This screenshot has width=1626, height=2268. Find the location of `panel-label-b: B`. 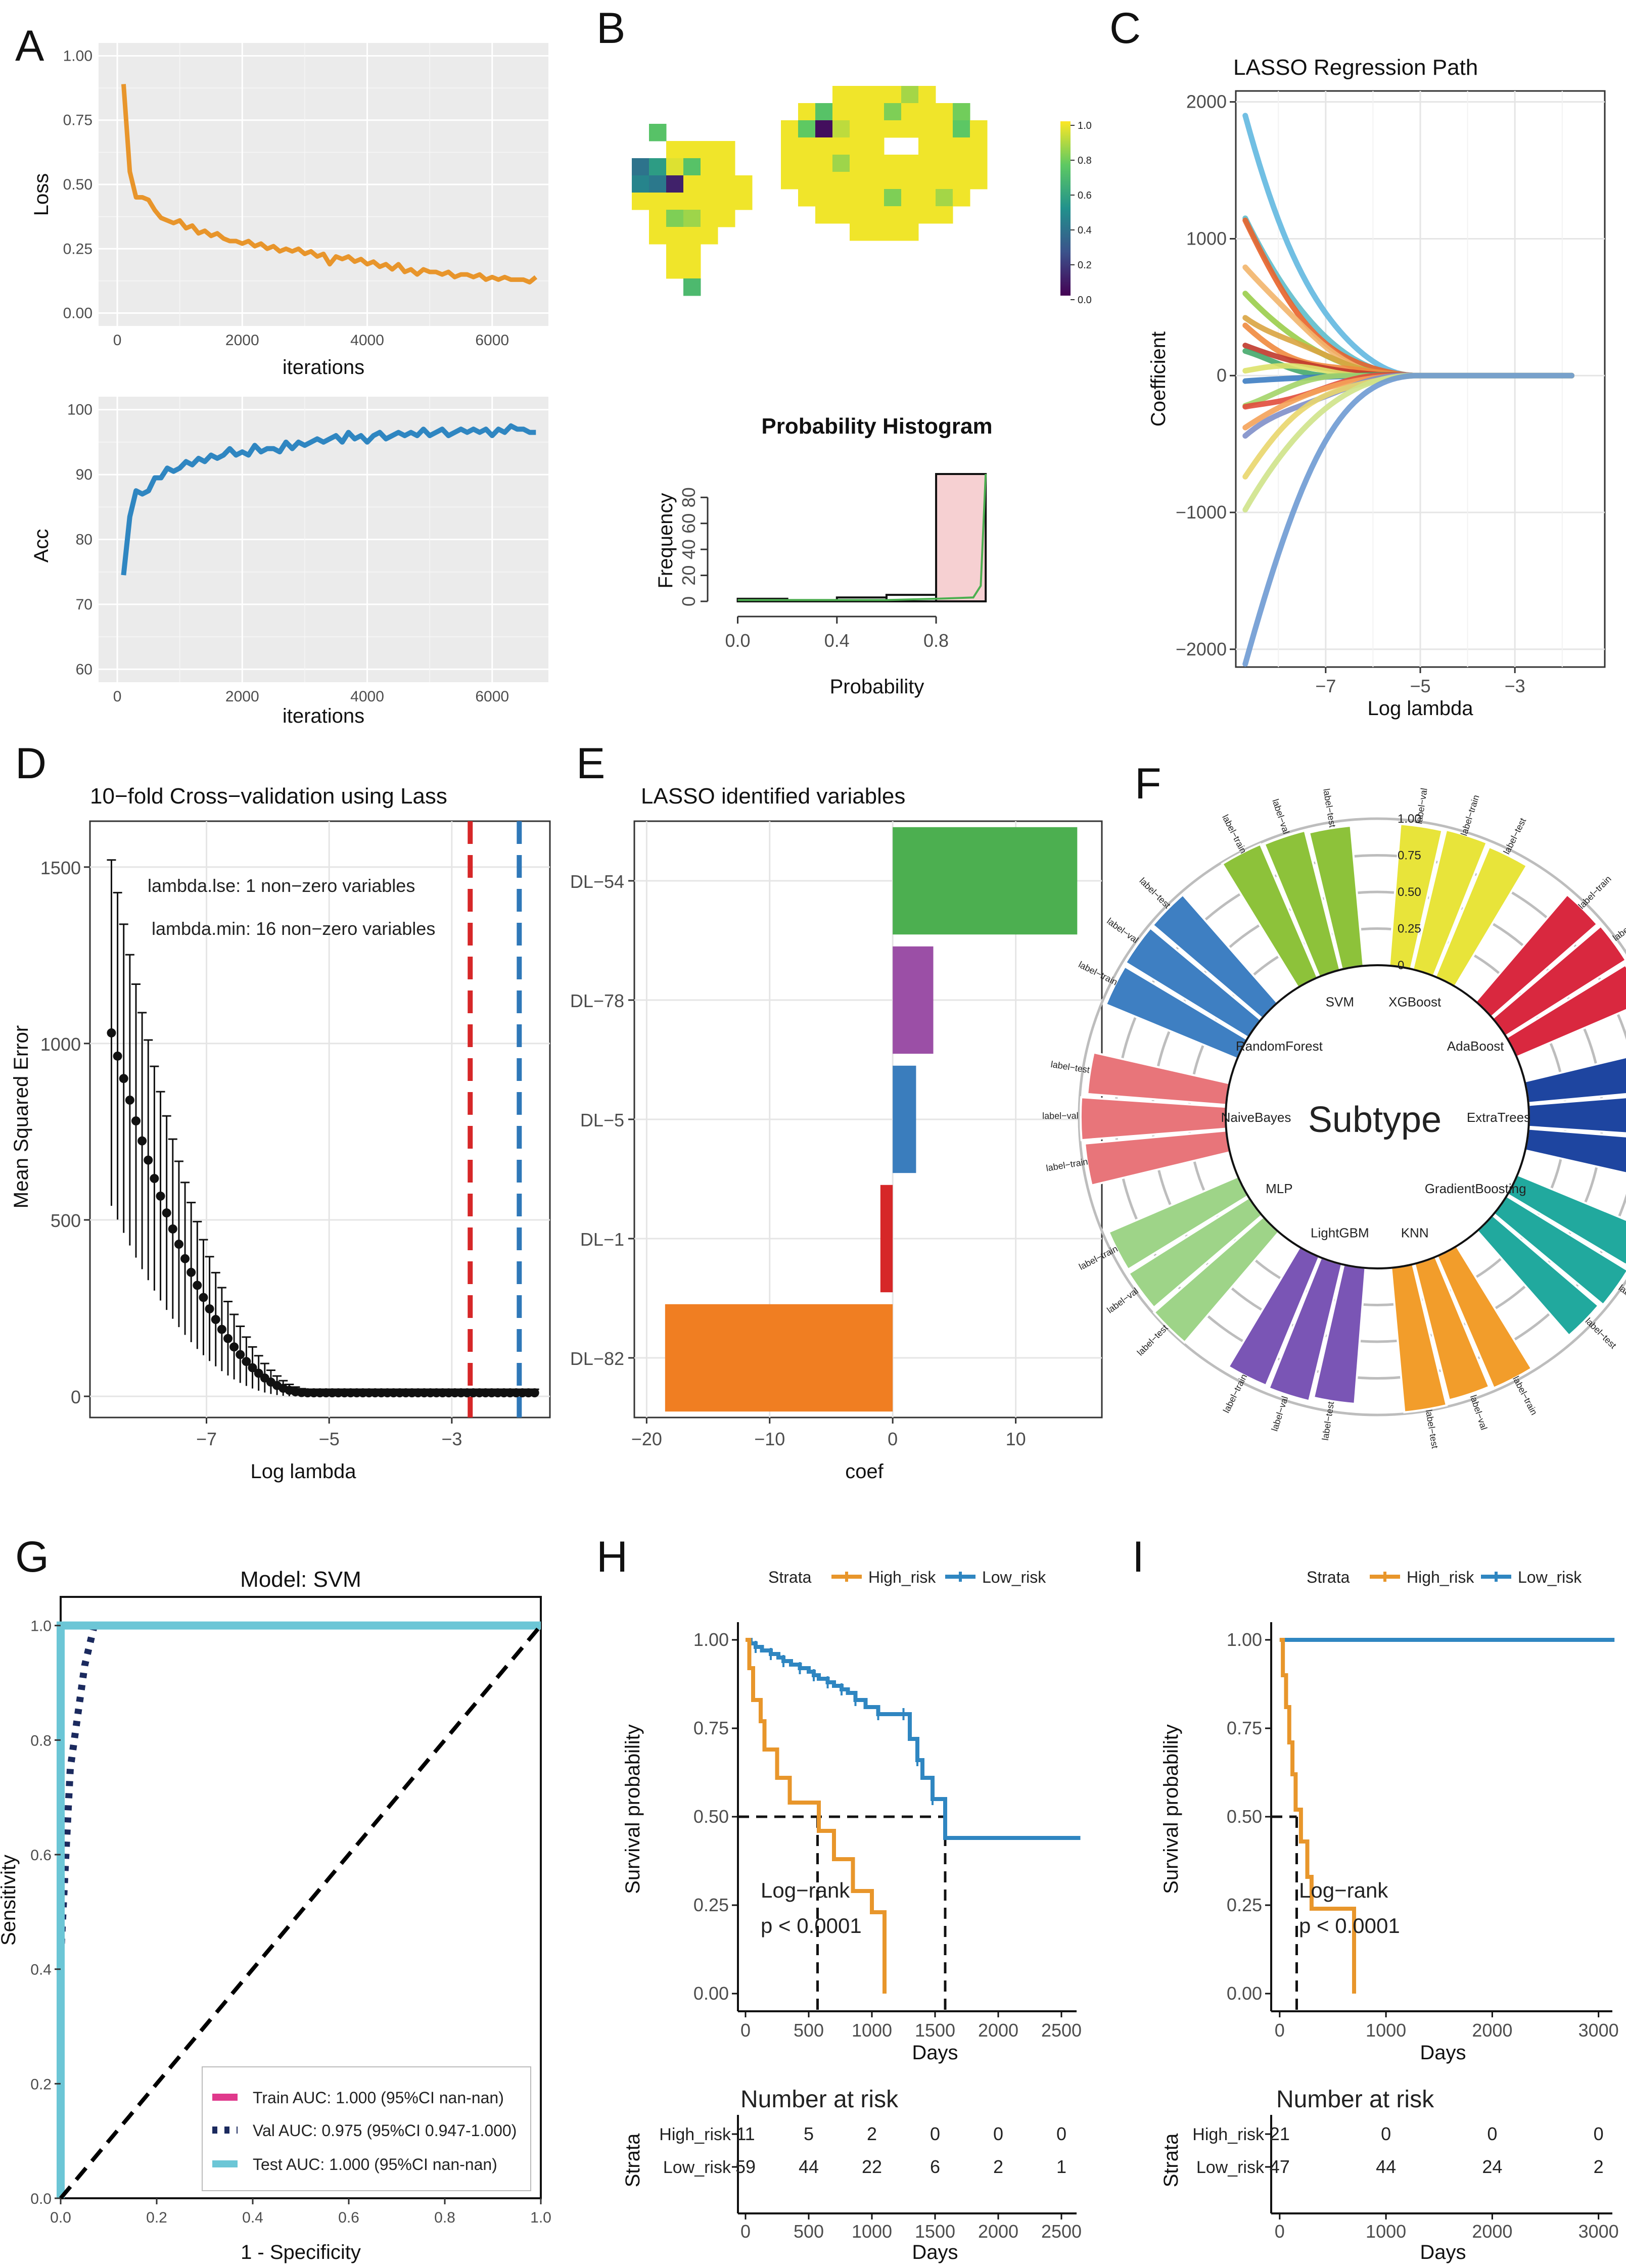

panel-label-b: B is located at coordinates (610, 29).